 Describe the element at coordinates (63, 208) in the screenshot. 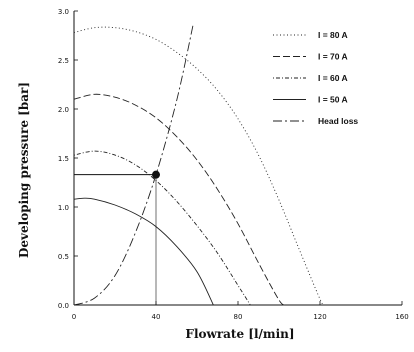

I see `y-tick-label: 1.0` at that location.